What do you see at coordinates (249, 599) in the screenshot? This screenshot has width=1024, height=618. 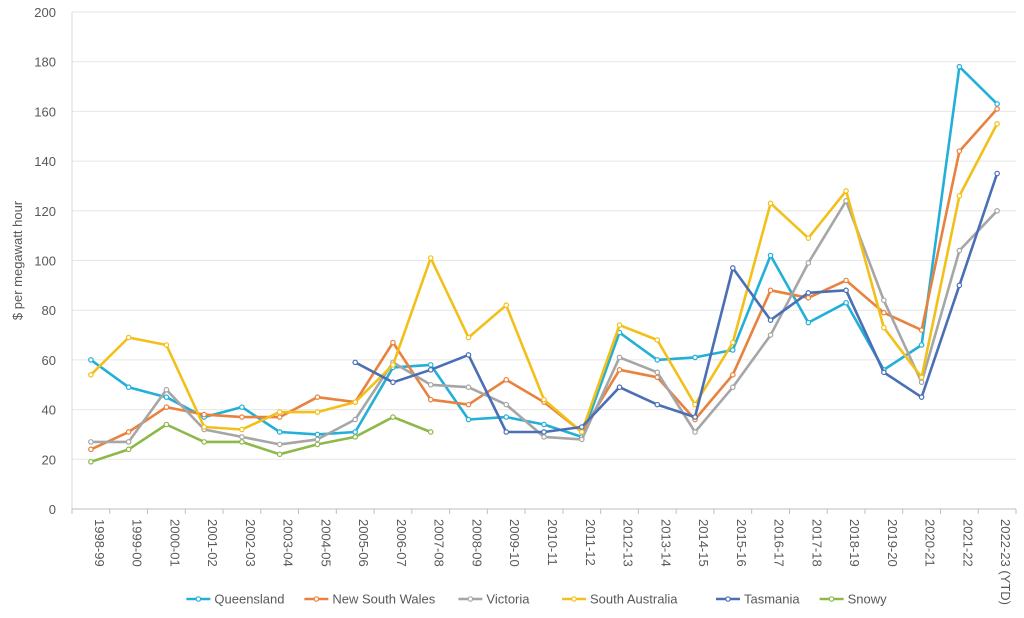 I see `legend-label: Queensland` at bounding box center [249, 599].